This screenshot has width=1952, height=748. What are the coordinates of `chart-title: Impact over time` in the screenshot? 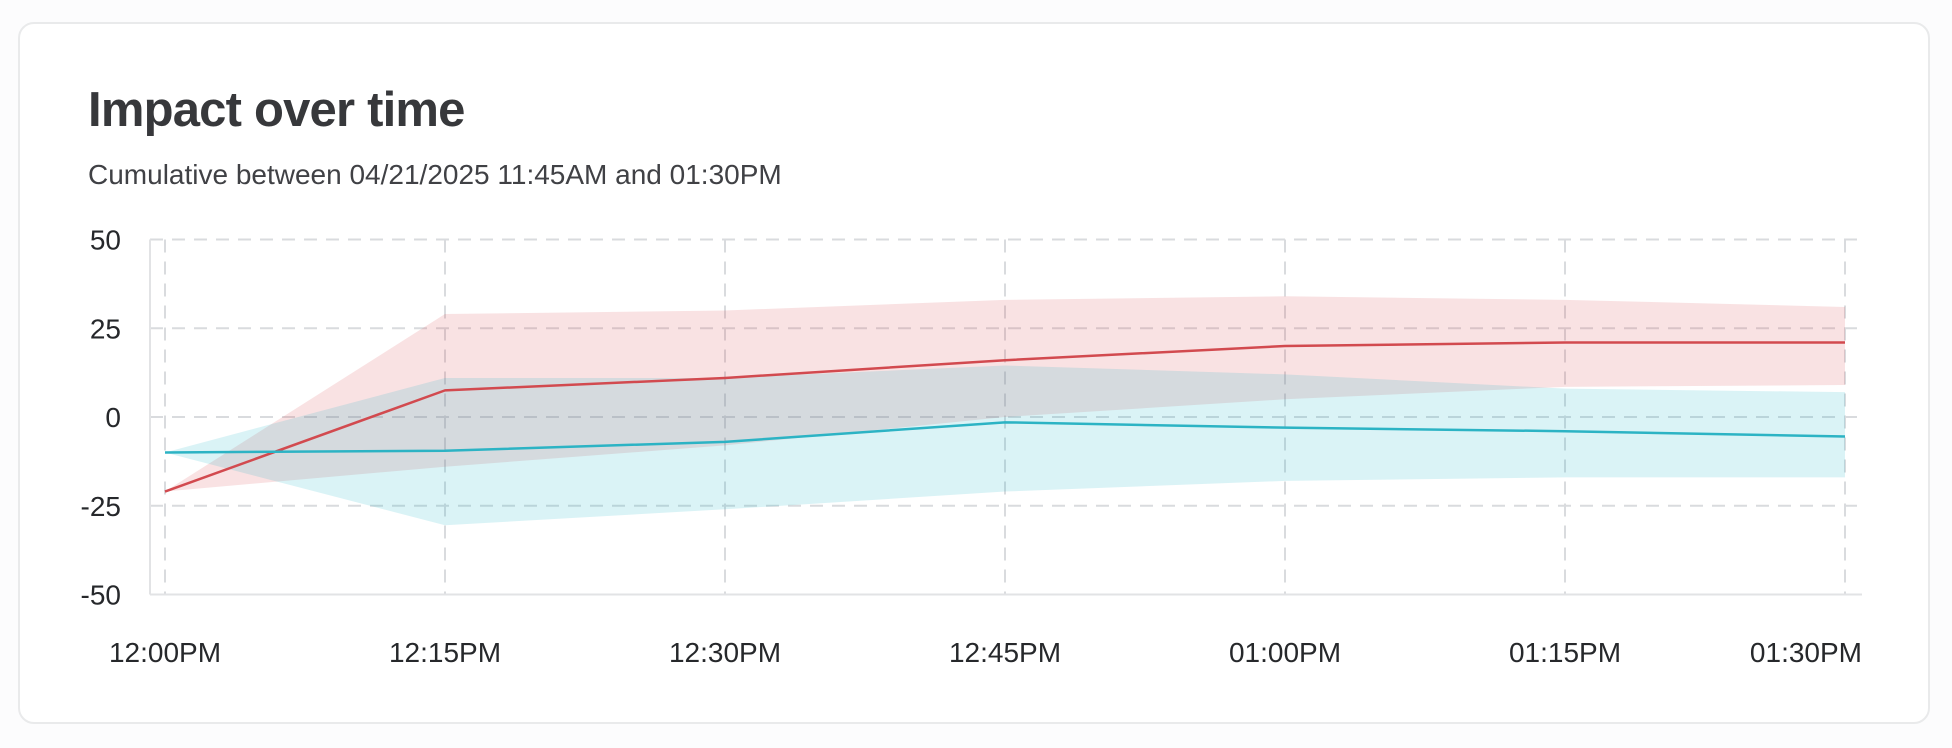 It's located at (276, 110).